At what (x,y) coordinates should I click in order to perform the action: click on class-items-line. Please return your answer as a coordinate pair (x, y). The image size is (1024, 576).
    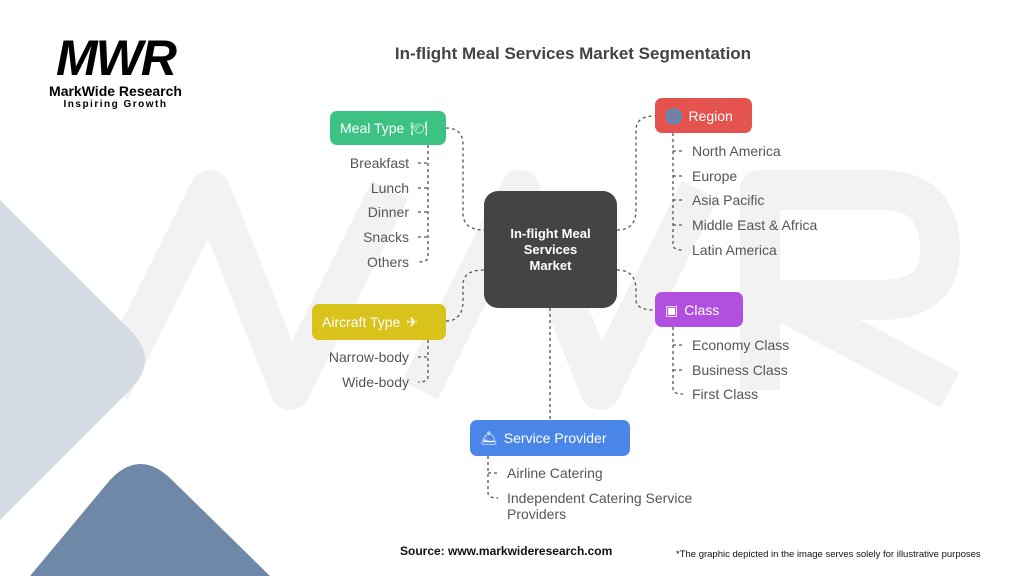
    Looking at the image, I should click on (678, 361).